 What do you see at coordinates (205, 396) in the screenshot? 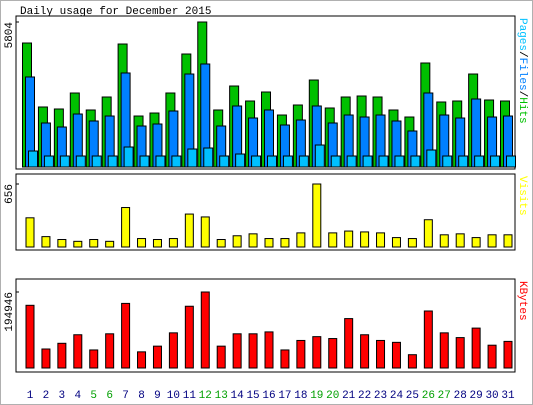
I see `x-tick-label: 12` at bounding box center [205, 396].